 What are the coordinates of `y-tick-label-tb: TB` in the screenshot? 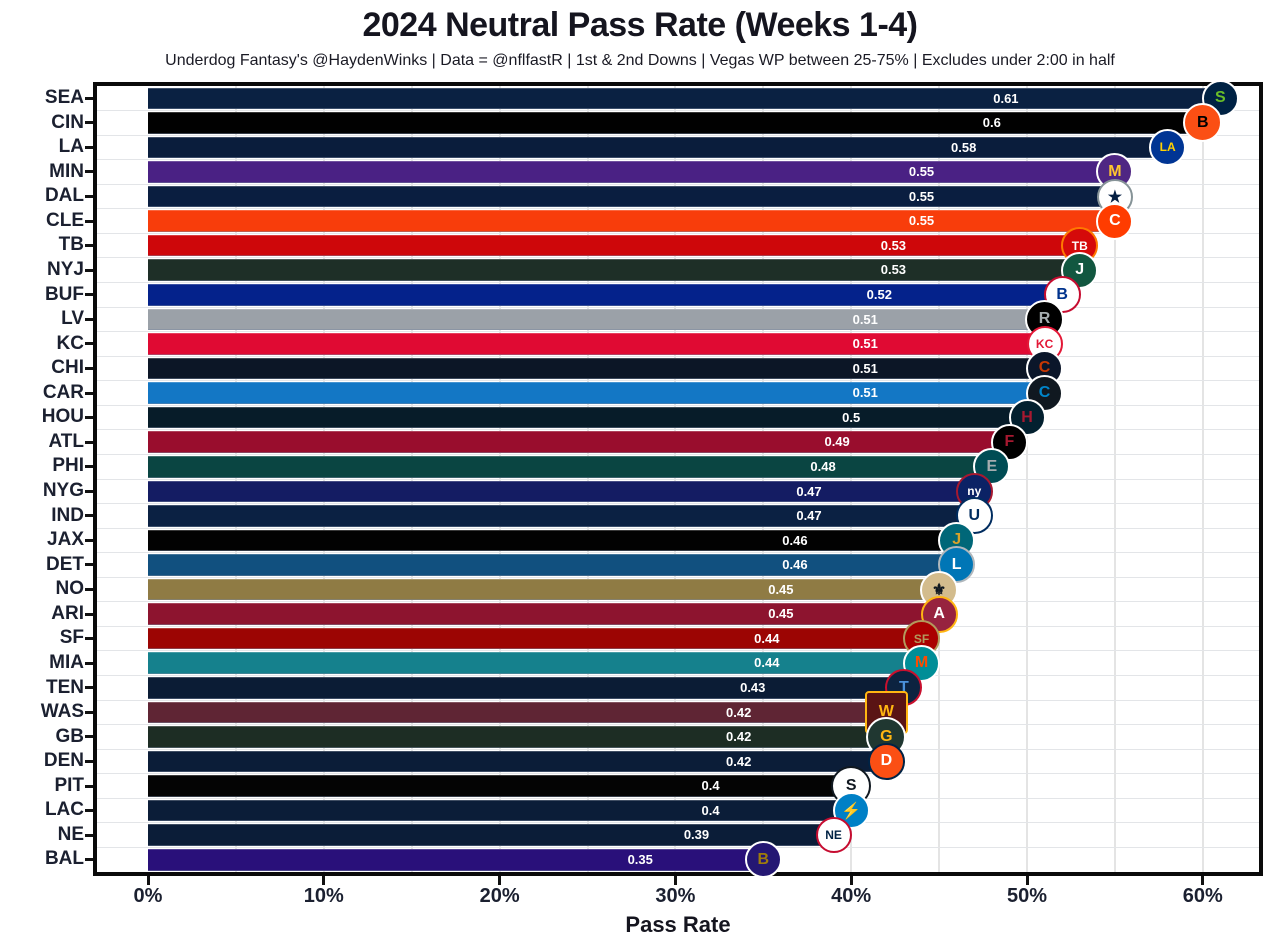 It's located at (71, 245).